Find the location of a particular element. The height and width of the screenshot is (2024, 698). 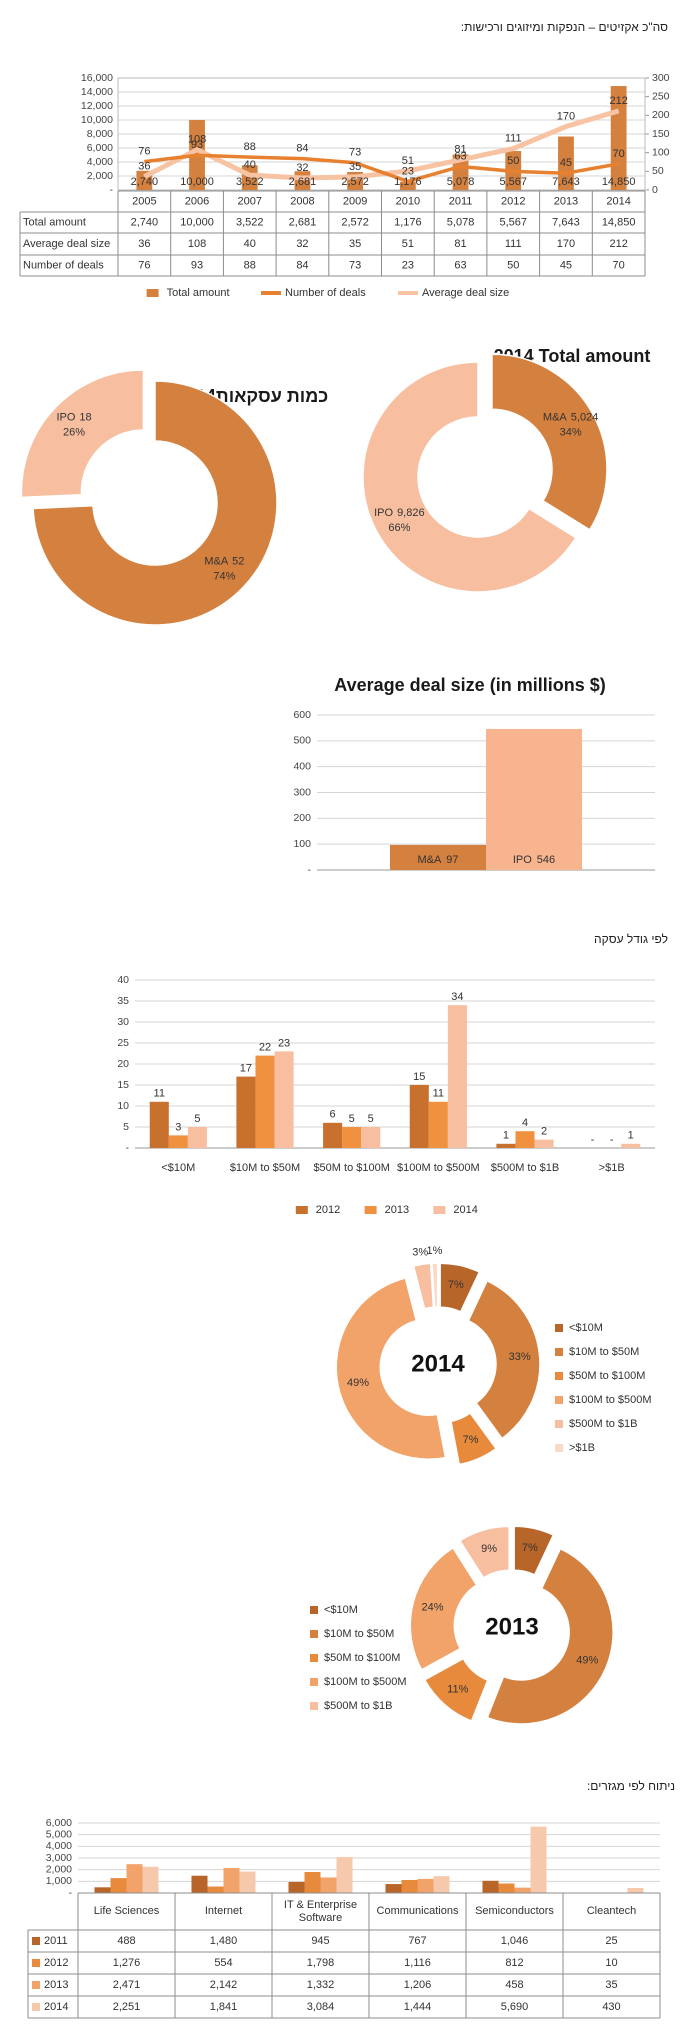

legend-label: 2014 is located at coordinates (465, 1210).